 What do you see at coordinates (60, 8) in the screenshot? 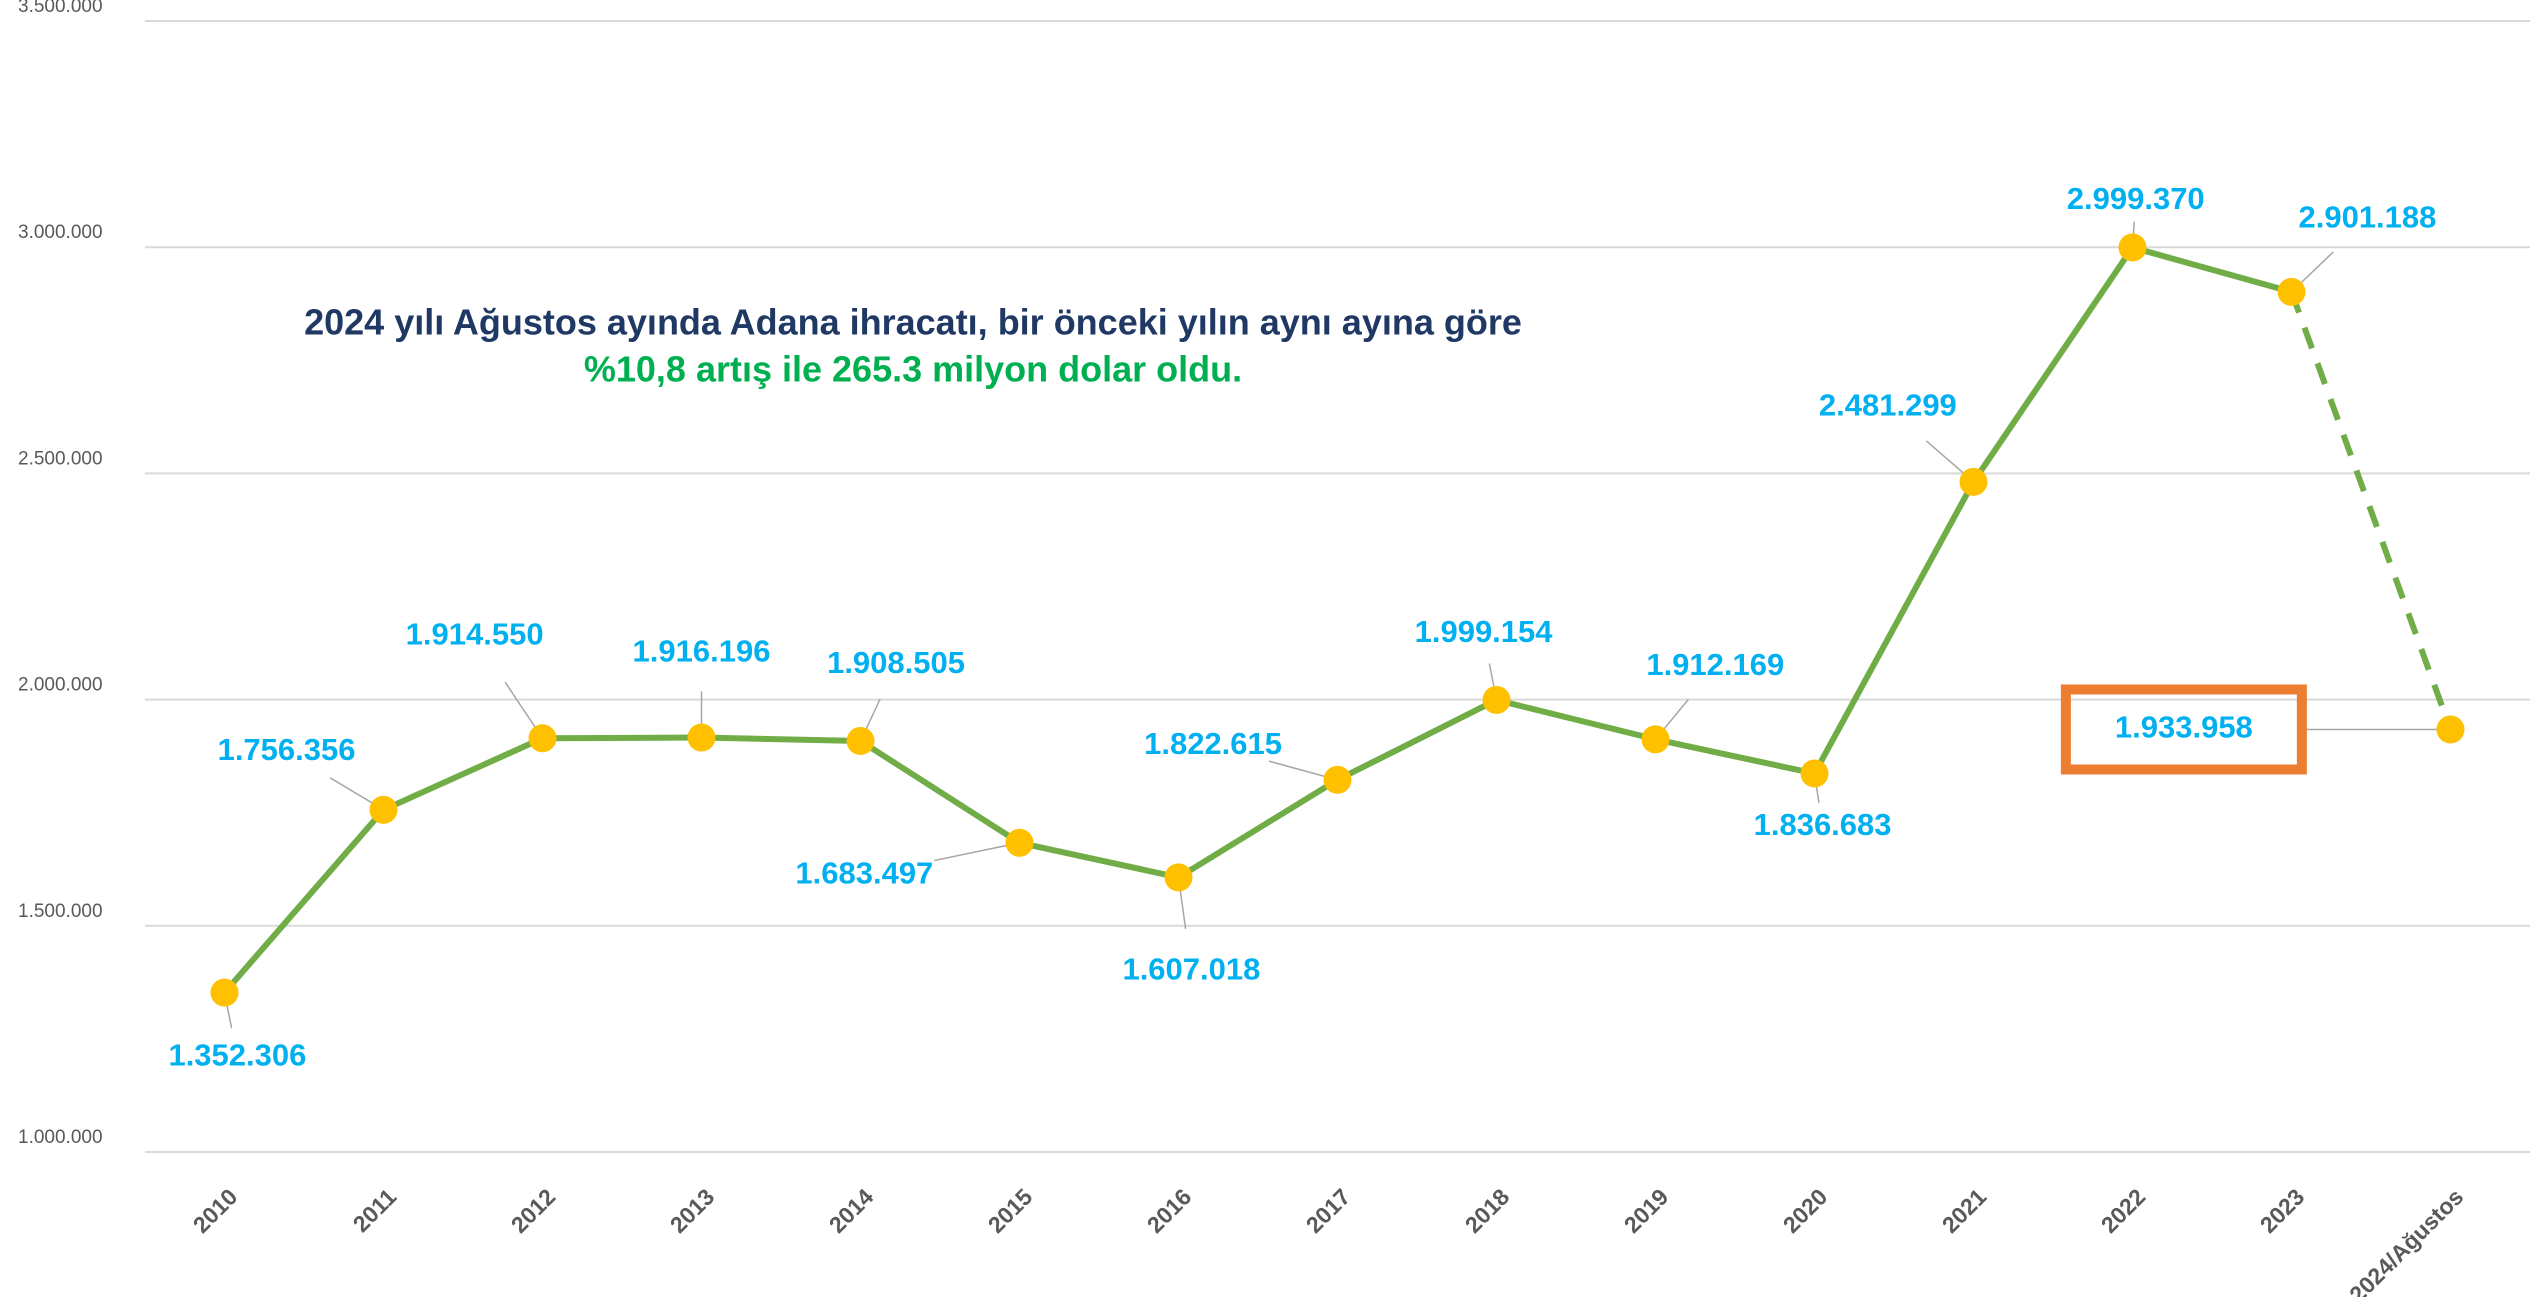
I see `y-tick-label: 3.500.000` at bounding box center [60, 8].